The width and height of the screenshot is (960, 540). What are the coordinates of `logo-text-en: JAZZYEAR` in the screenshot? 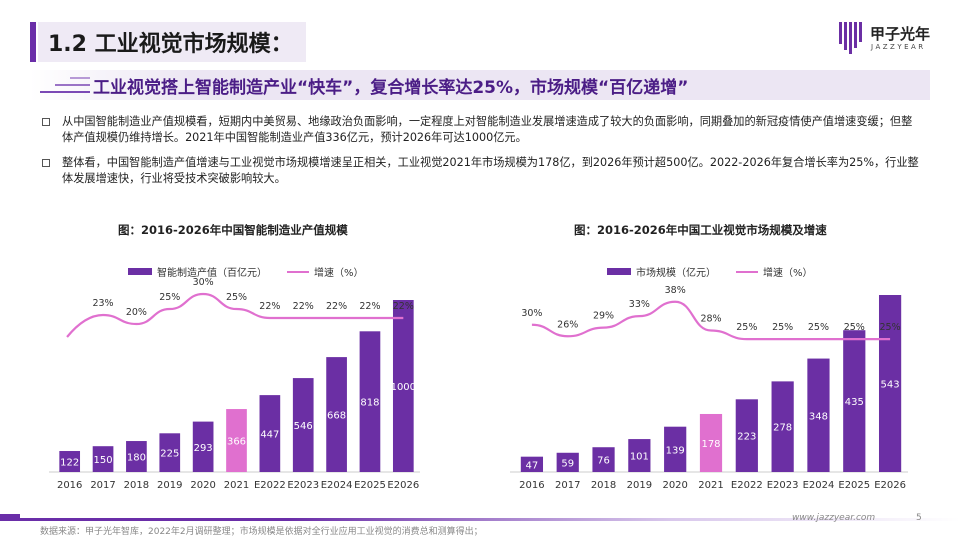 It's located at (898, 47).